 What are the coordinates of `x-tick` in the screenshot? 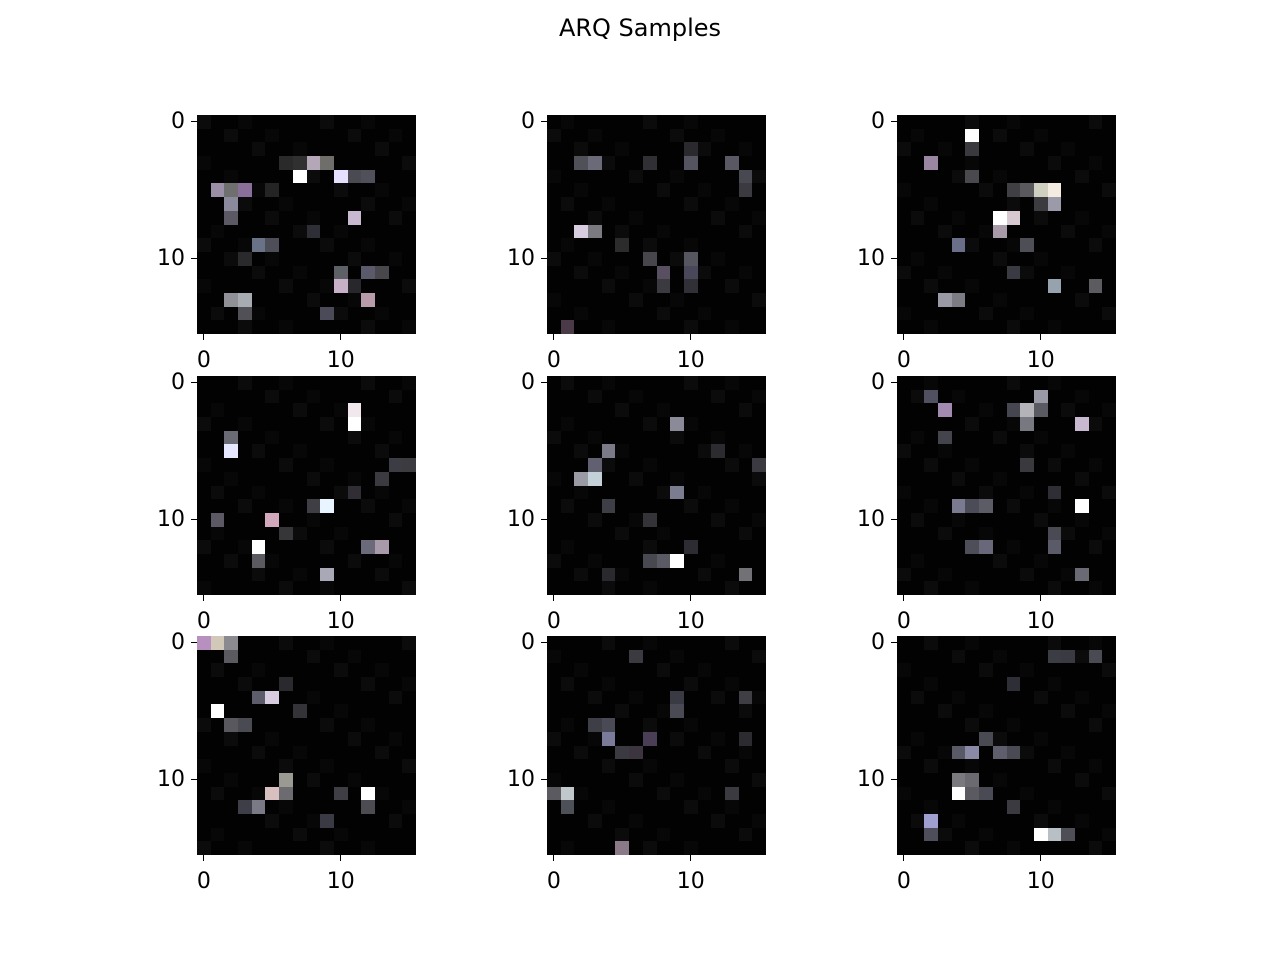 It's located at (691, 337).